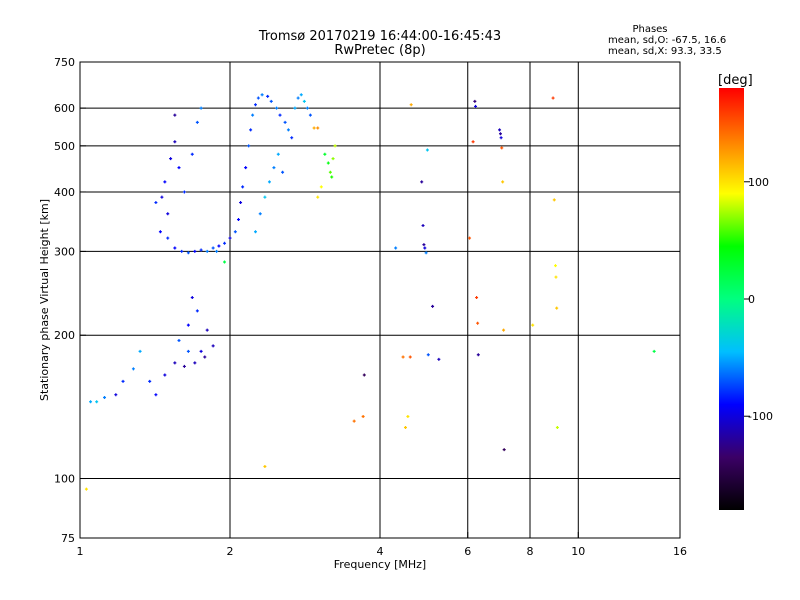 This screenshot has height=600, width=800. I want to click on colorbar-tick-label: 0, so click(751, 299).